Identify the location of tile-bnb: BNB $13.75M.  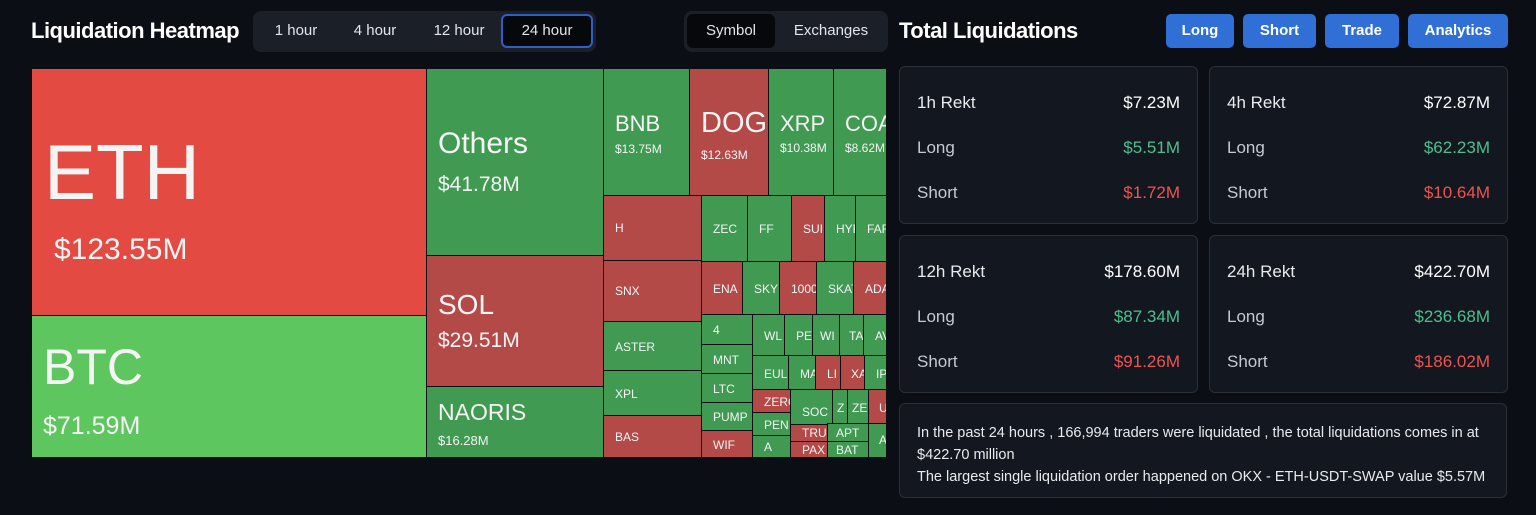
(646, 132).